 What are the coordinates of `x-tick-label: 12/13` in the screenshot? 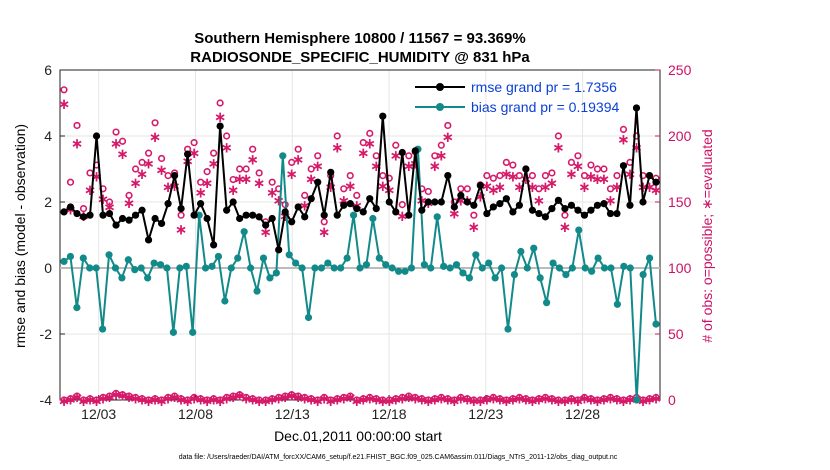 It's located at (292, 414).